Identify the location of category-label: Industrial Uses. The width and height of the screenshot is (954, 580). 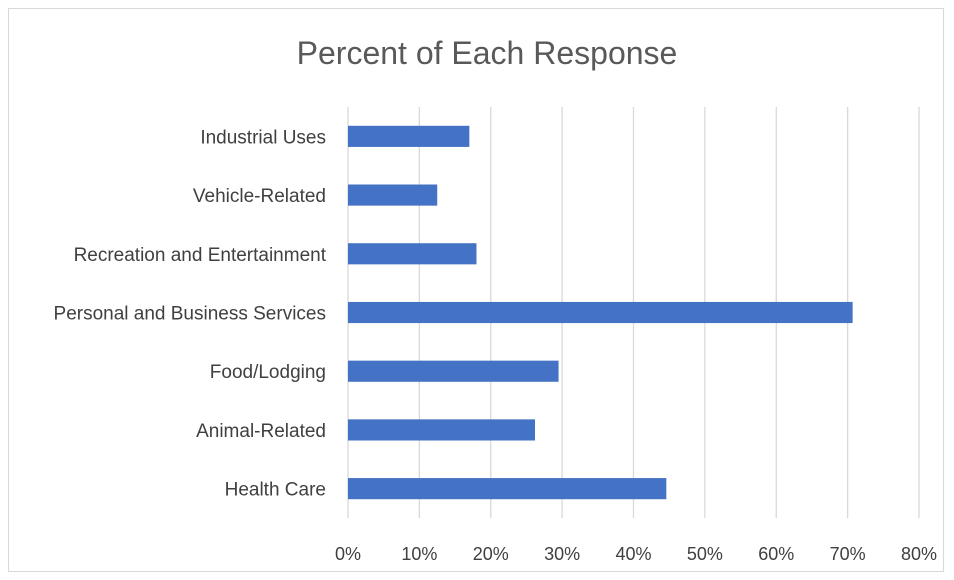
(263, 137).